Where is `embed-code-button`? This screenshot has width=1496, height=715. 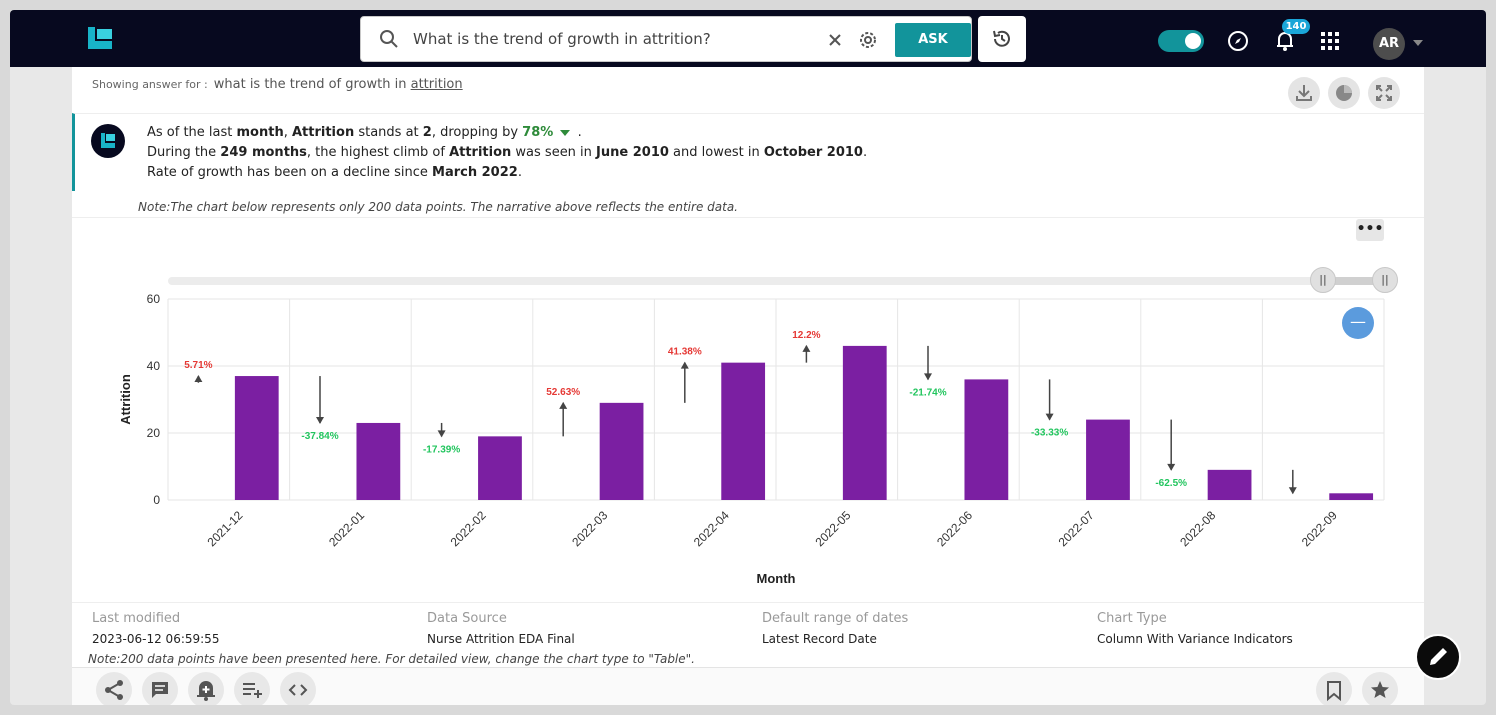 embed-code-button is located at coordinates (298, 688).